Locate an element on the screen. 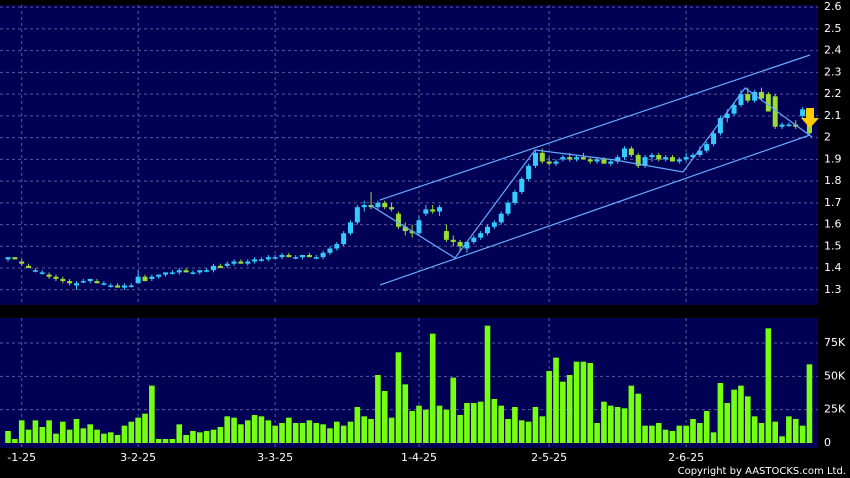 Image resolution: width=850 pixels, height=478 pixels. x-tick-label: 3-2-25 is located at coordinates (138, 457).